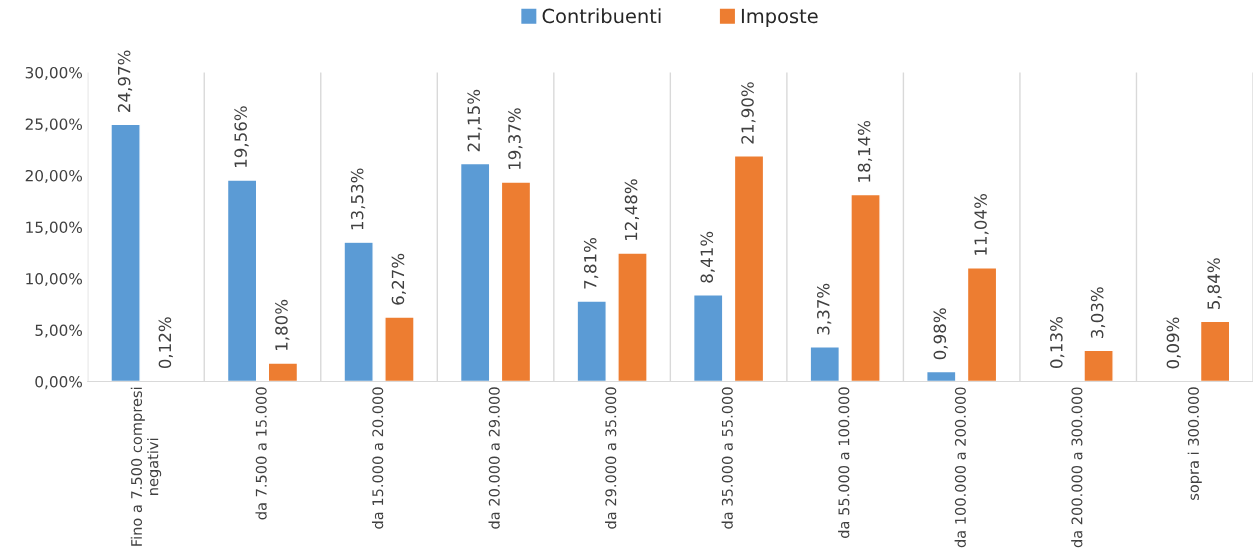 This screenshot has width=1253, height=557. What do you see at coordinates (960, 467) in the screenshot?
I see `x-tick-label: da 100.000 a 200.000` at bounding box center [960, 467].